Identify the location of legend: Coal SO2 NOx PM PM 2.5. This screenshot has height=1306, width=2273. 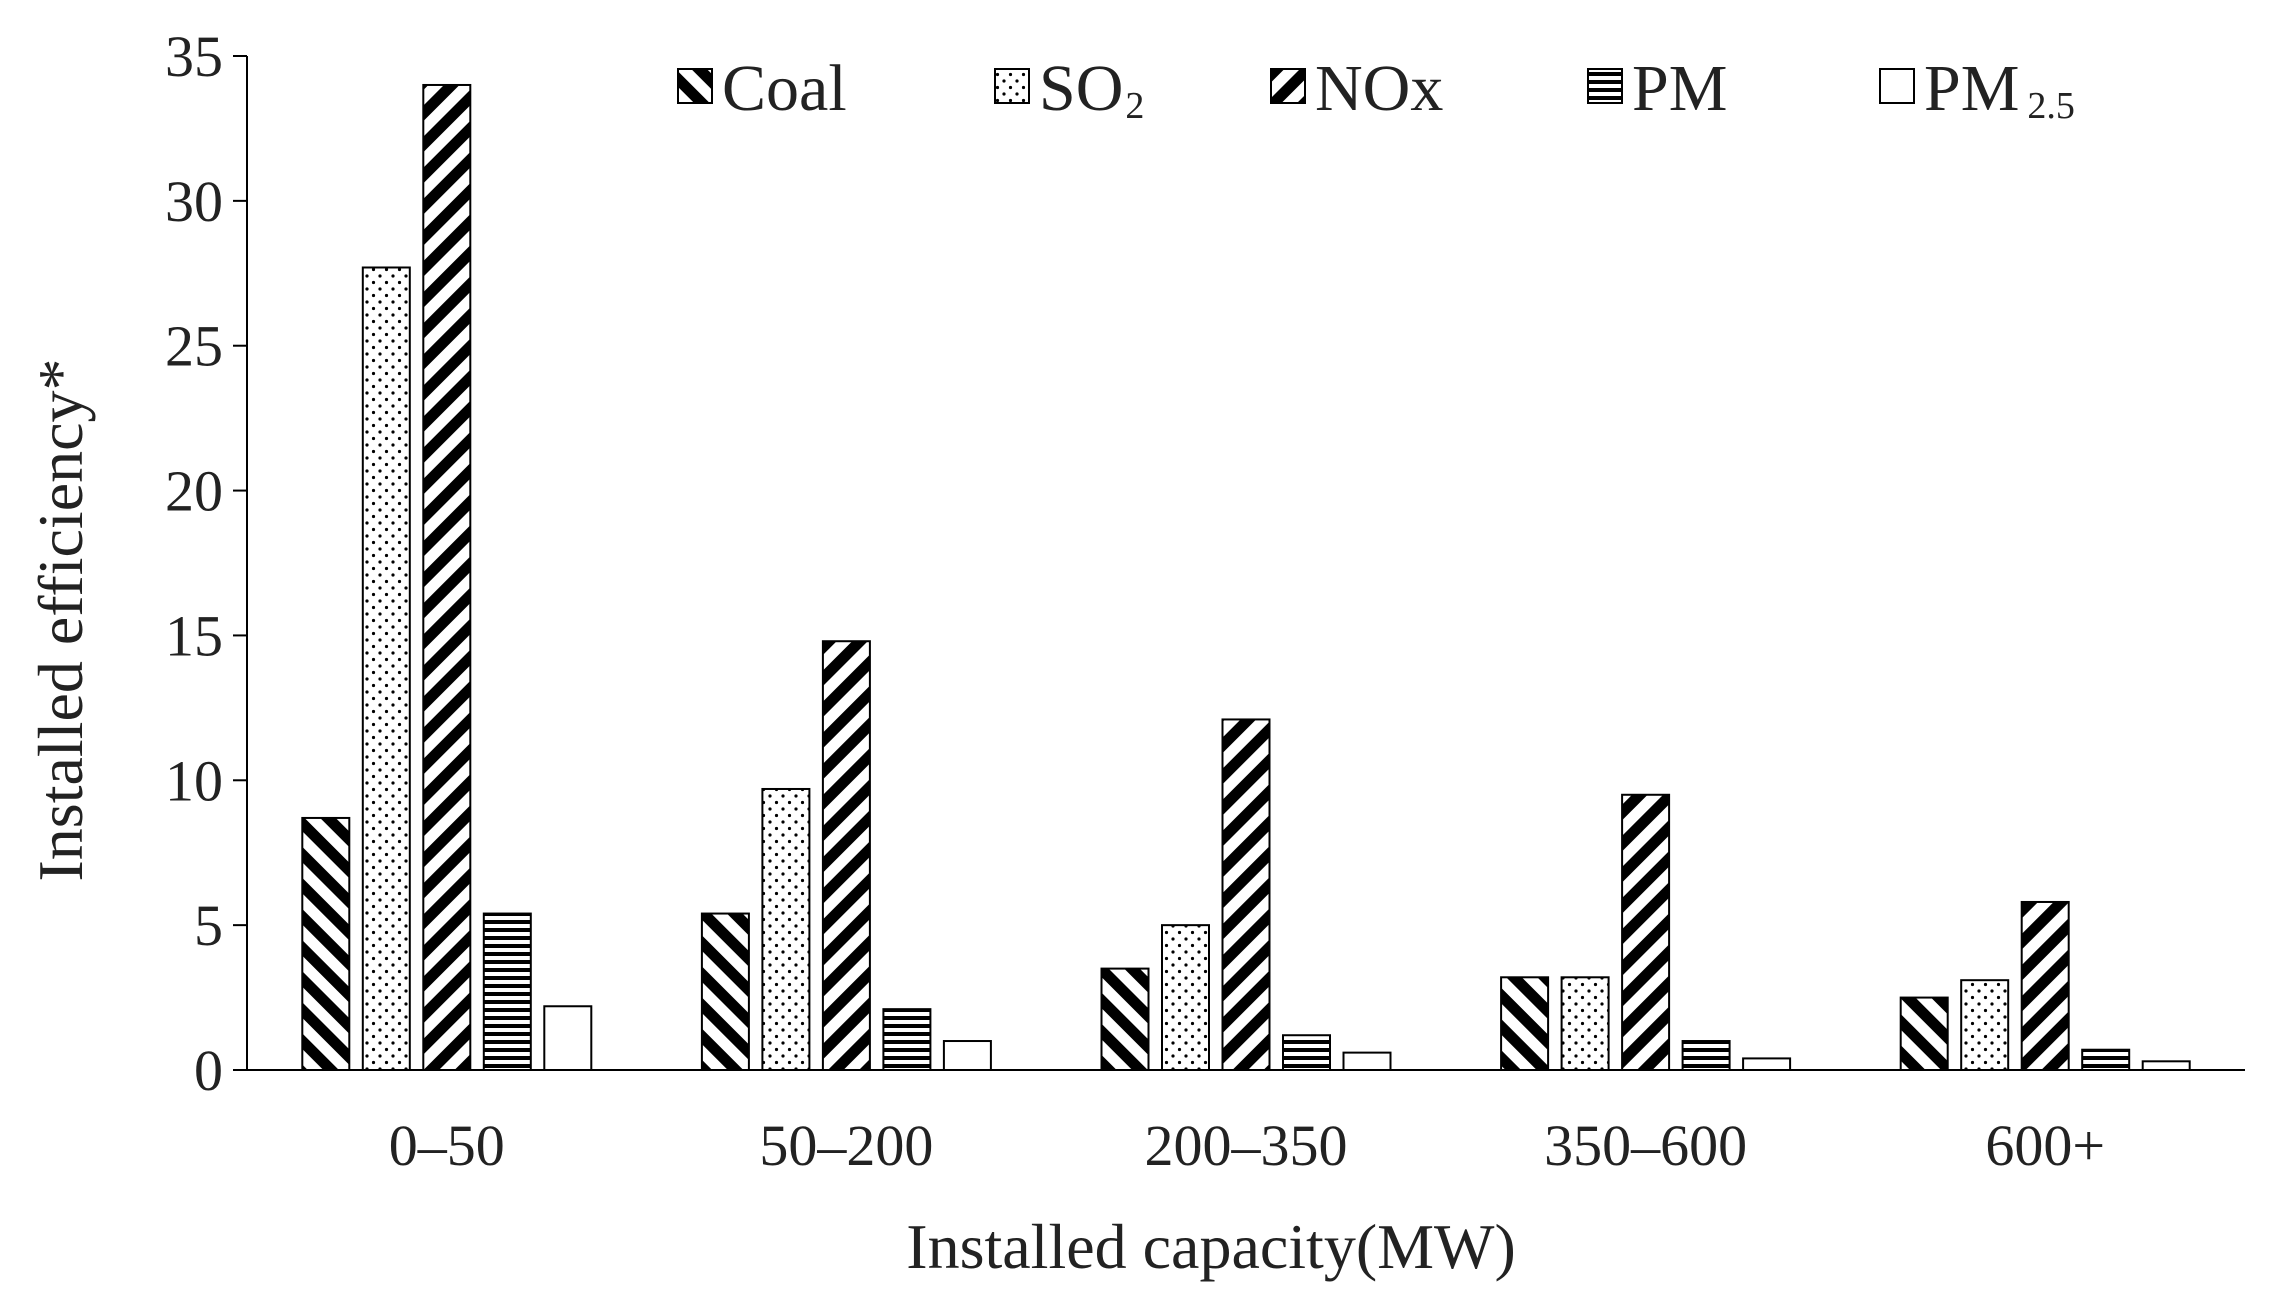
(1376, 89).